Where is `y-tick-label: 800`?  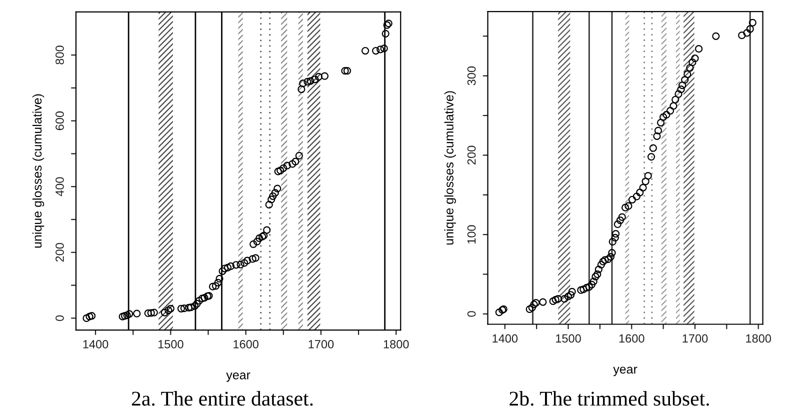 y-tick-label: 800 is located at coordinates (60, 55).